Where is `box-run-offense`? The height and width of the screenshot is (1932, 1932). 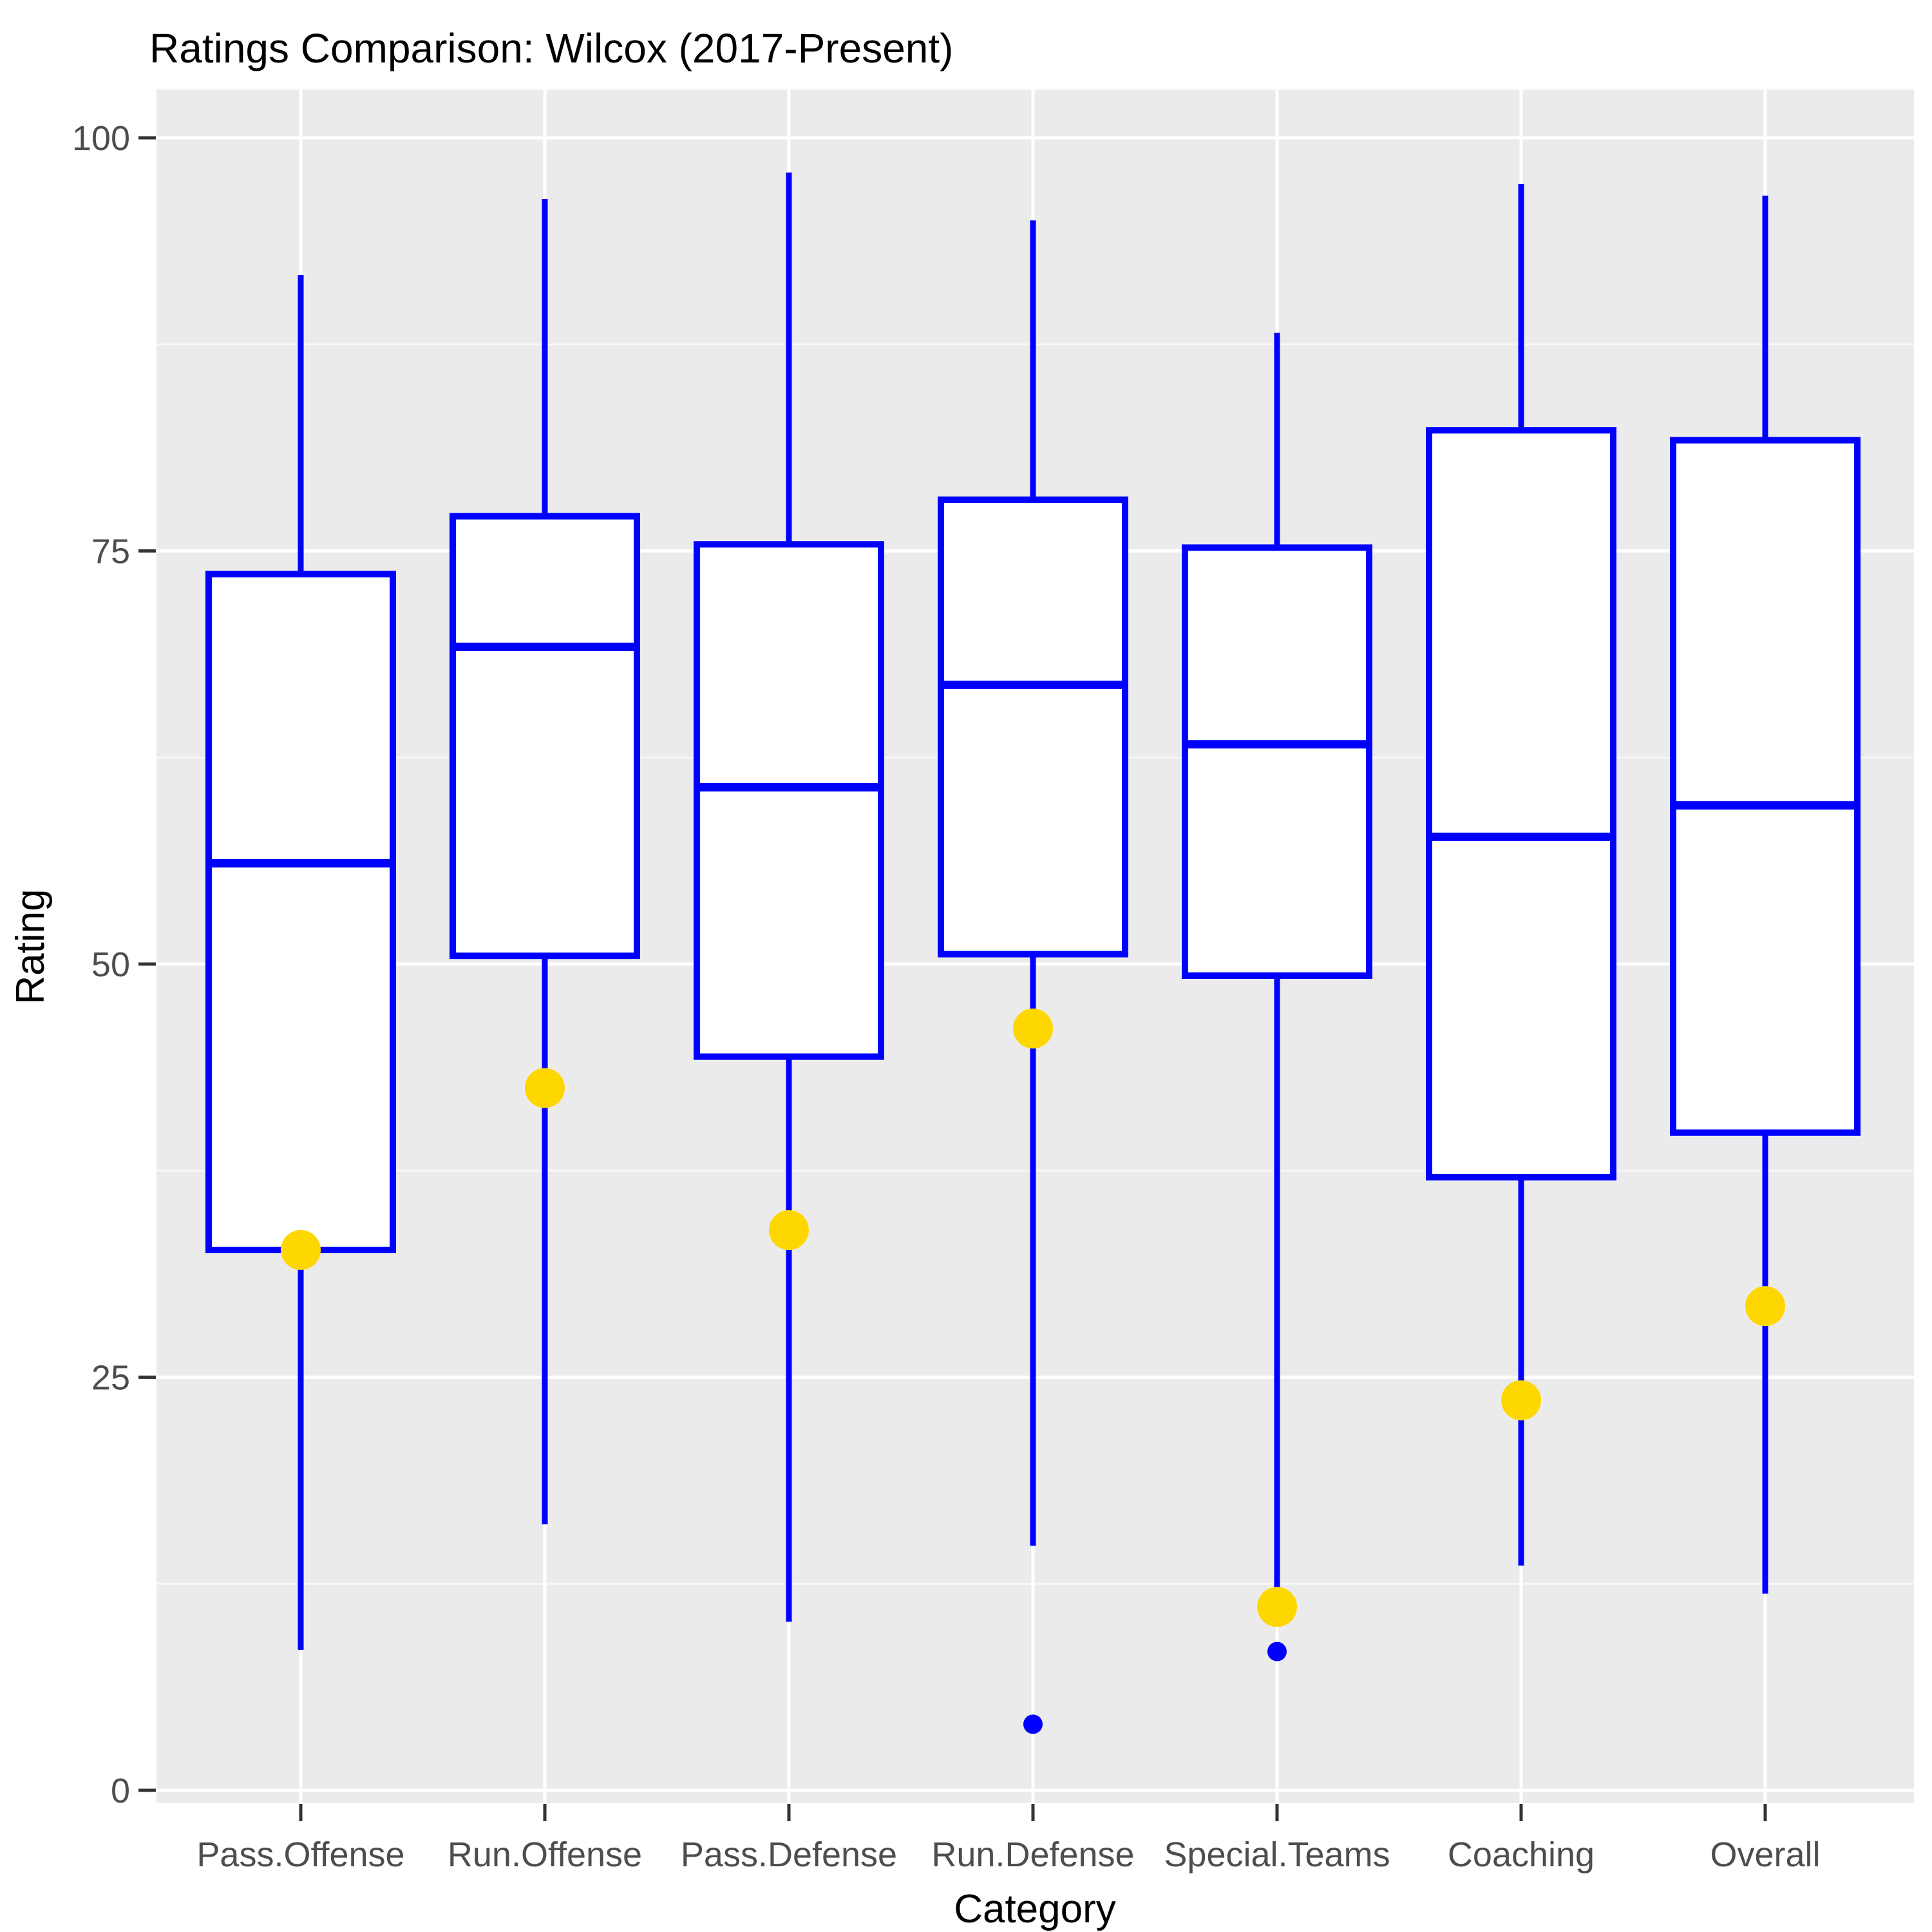 box-run-offense is located at coordinates (545, 861).